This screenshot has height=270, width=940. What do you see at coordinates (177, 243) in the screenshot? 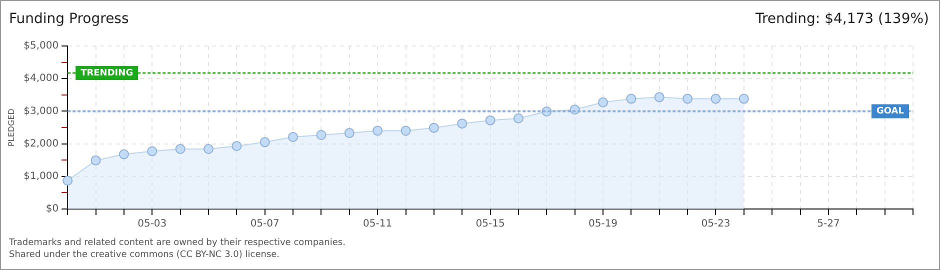
I see `text: Trademarks and related content are owned by their respective companies.` at bounding box center [177, 243].